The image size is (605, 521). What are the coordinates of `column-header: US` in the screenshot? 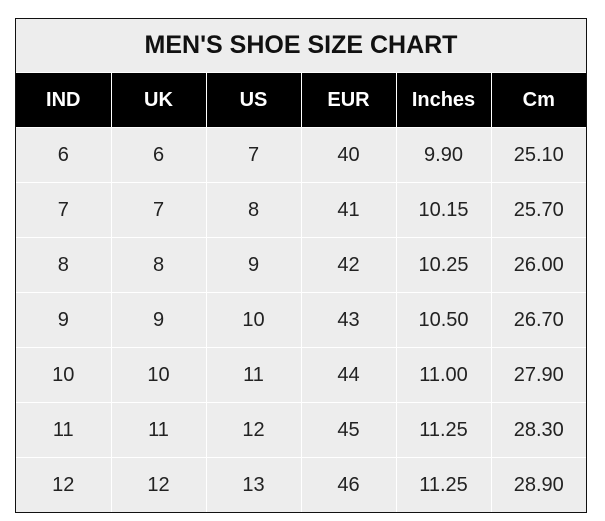 It's located at (253, 100).